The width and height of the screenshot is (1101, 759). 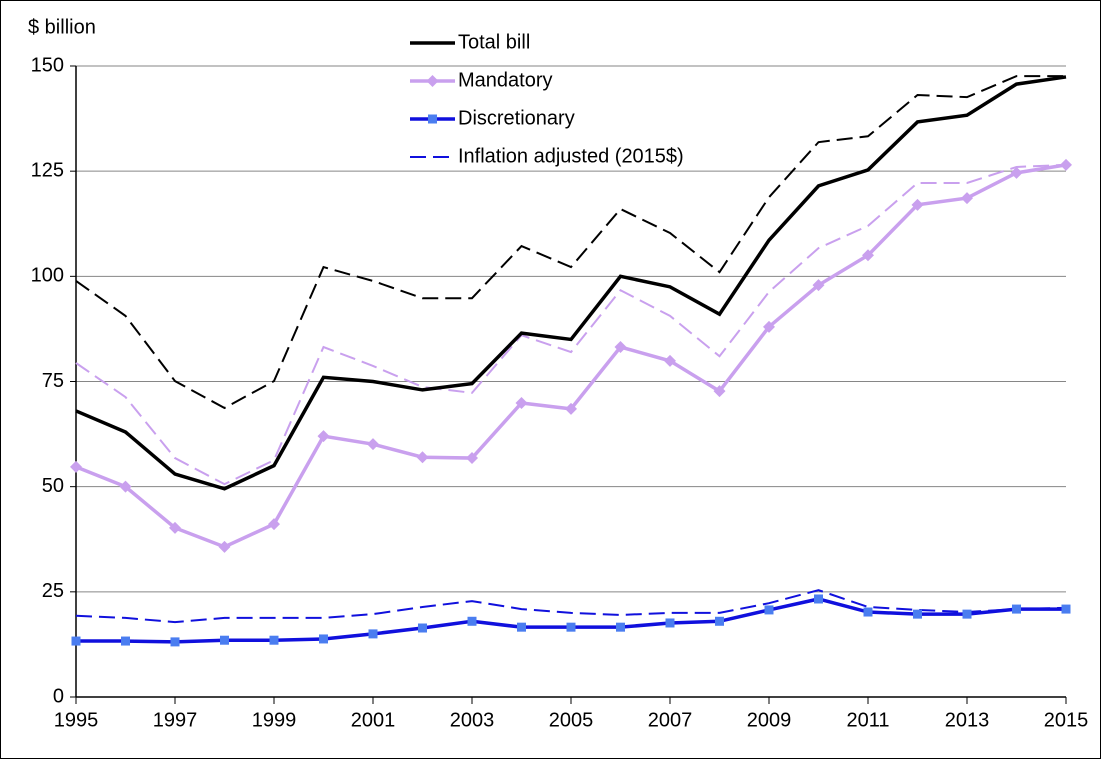 What do you see at coordinates (1066, 720) in the screenshot?
I see `x-tick-label: 2015` at bounding box center [1066, 720].